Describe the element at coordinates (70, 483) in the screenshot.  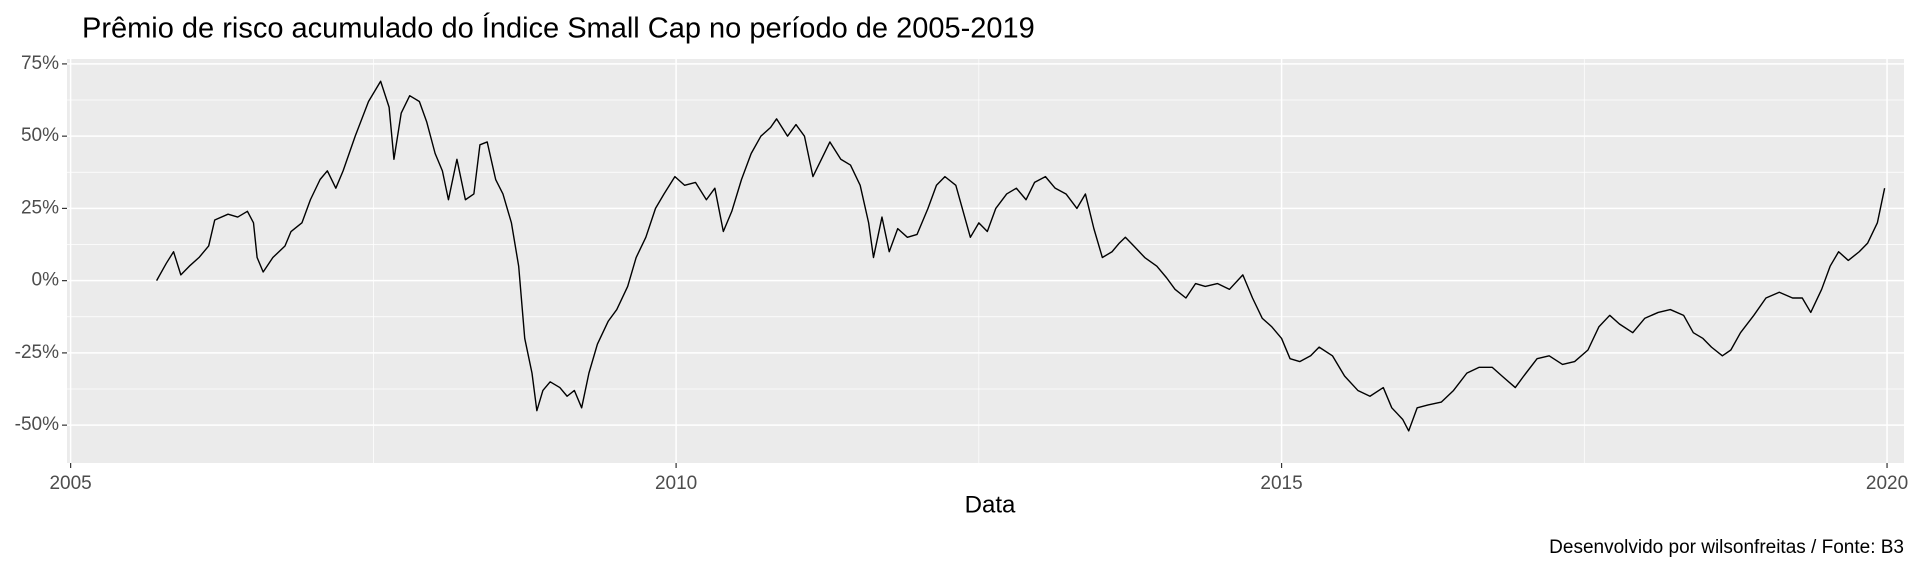
I see `x-tick-label: 2005` at that location.